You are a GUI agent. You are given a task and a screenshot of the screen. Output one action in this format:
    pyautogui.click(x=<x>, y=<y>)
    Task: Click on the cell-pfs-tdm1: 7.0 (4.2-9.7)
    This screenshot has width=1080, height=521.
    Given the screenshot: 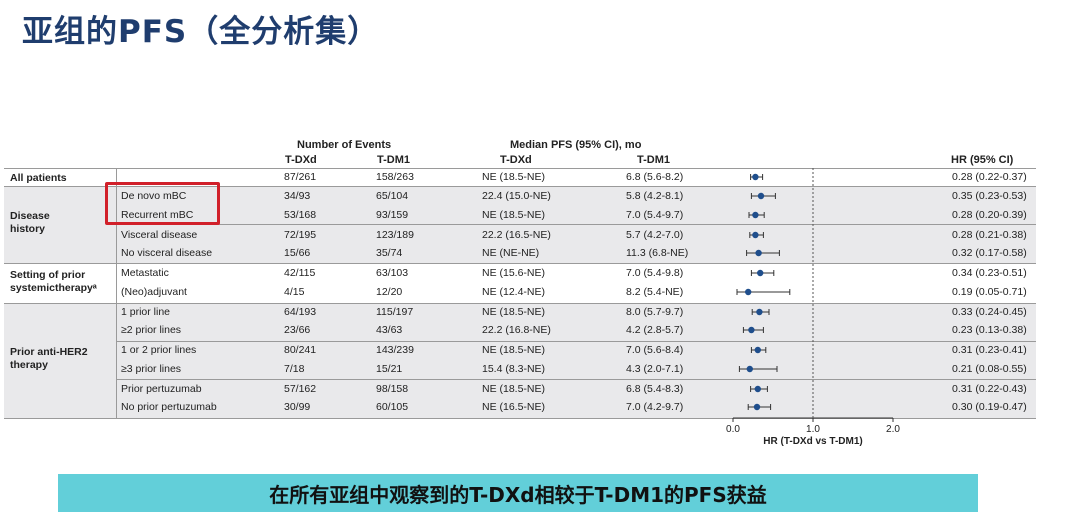 What is the action you would take?
    pyautogui.click(x=655, y=407)
    